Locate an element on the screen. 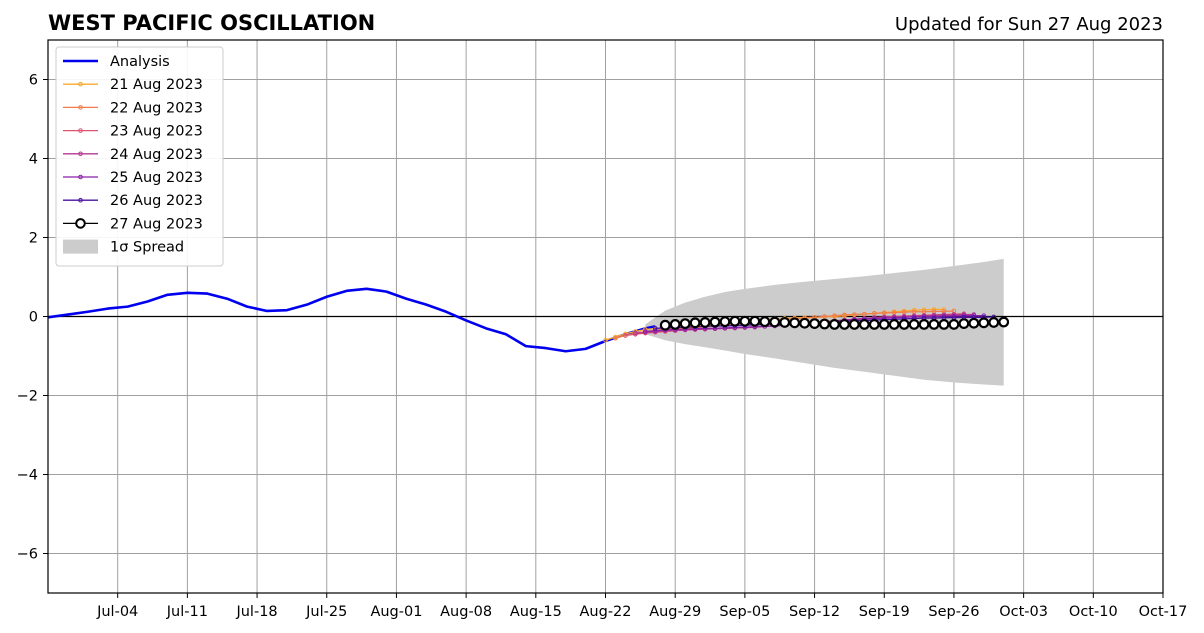 The width and height of the screenshot is (1204, 633). x-tick-label: Aug-15 is located at coordinates (536, 612).